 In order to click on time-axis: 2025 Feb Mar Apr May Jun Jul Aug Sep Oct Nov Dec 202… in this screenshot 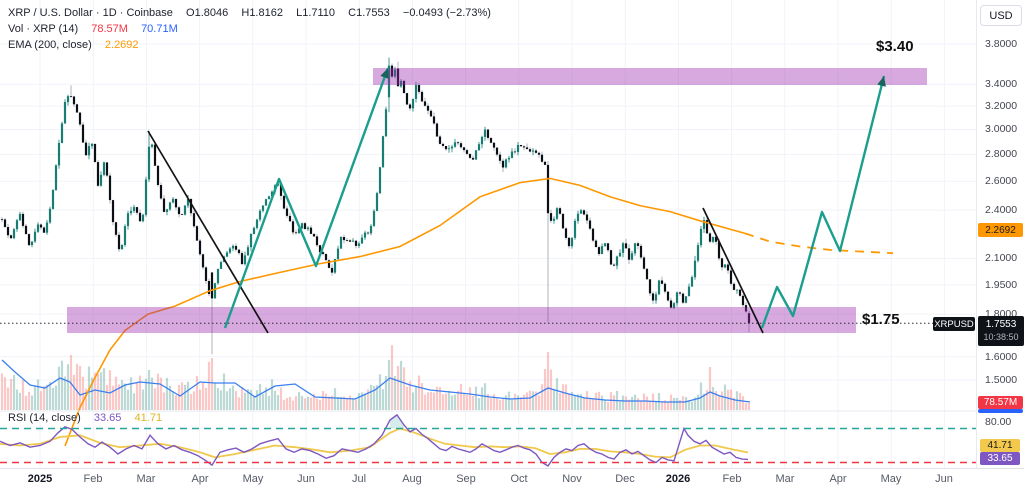, I will do `click(512, 478)`.